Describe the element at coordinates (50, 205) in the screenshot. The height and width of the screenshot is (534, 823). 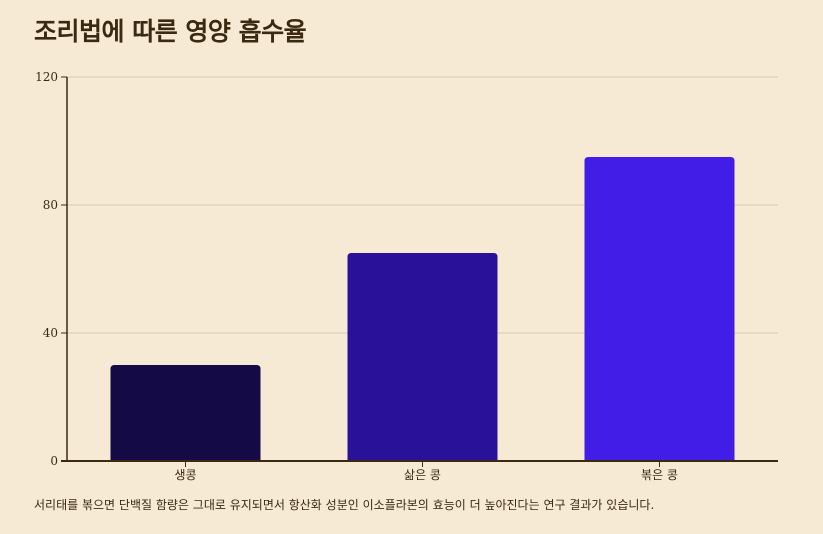
I see `y-tick-label: 80` at that location.